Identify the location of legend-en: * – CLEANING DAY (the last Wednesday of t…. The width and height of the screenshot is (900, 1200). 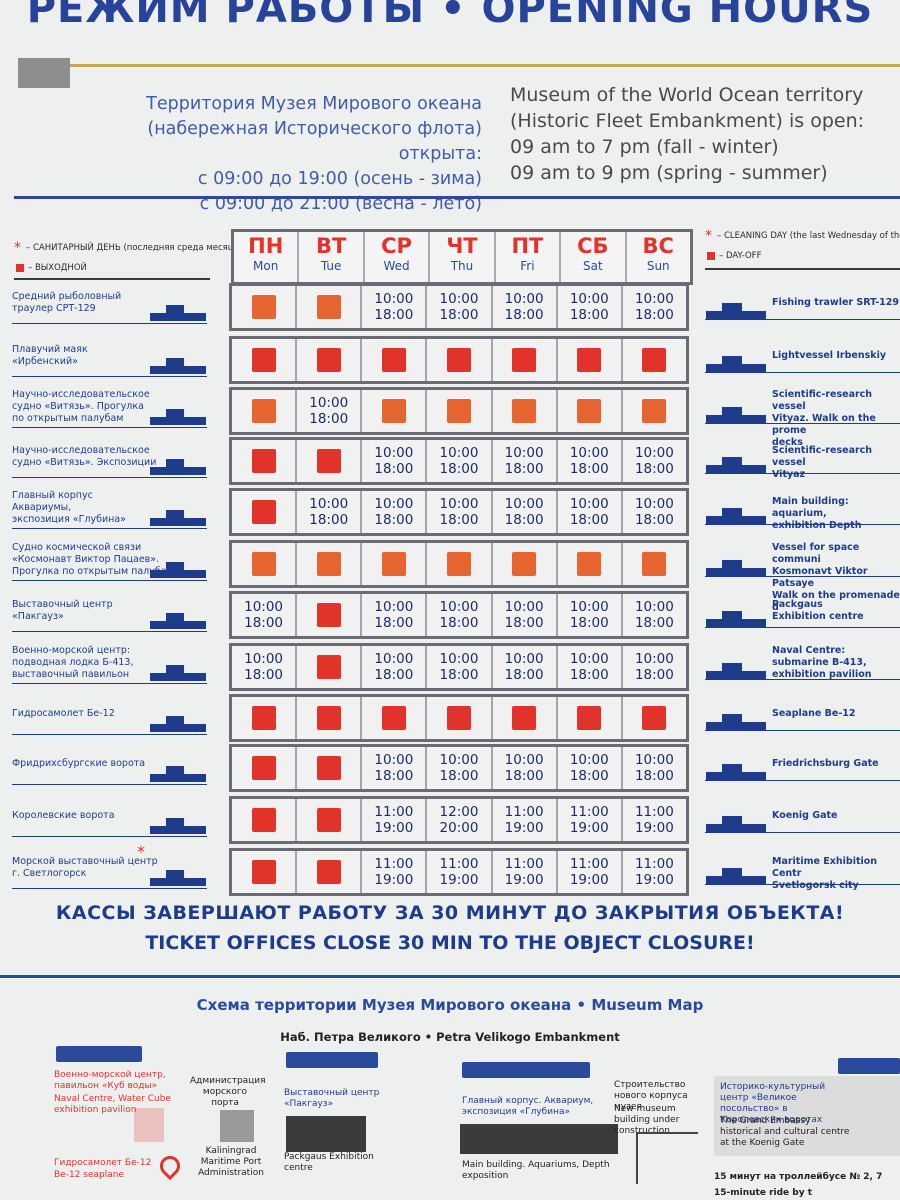
(802, 246).